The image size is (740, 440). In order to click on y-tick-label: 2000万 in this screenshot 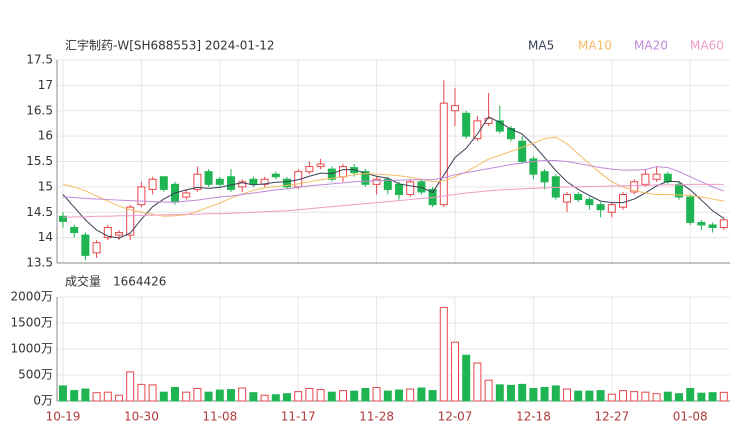, I will do `click(31, 297)`.